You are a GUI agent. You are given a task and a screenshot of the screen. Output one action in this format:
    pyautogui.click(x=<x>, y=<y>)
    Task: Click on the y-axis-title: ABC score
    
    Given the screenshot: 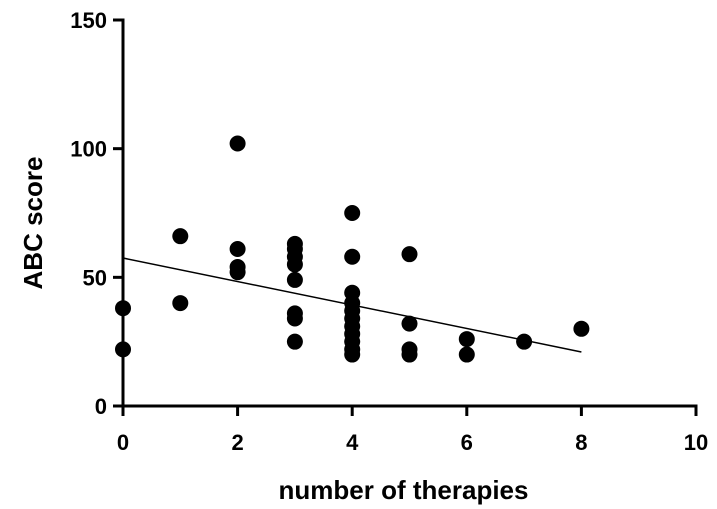 What is the action you would take?
    pyautogui.click(x=33, y=223)
    